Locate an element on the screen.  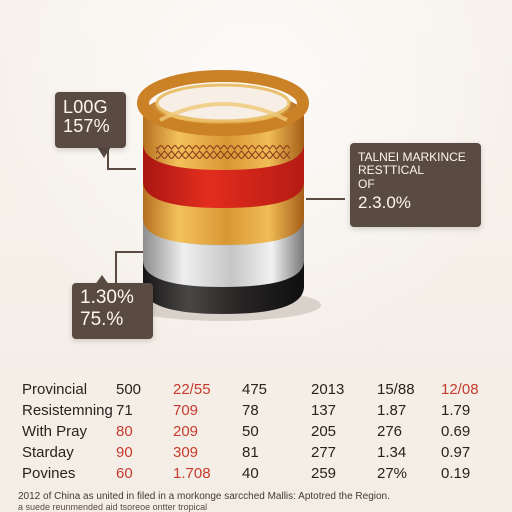
left-top-callout: L00G 157% is located at coordinates (90, 120).